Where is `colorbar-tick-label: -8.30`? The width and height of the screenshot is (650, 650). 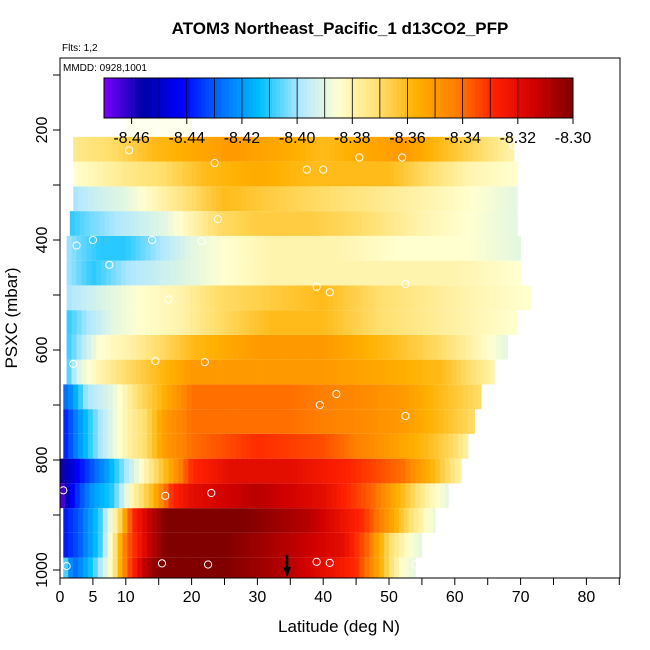 colorbar-tick-label: -8.30 is located at coordinates (573, 138).